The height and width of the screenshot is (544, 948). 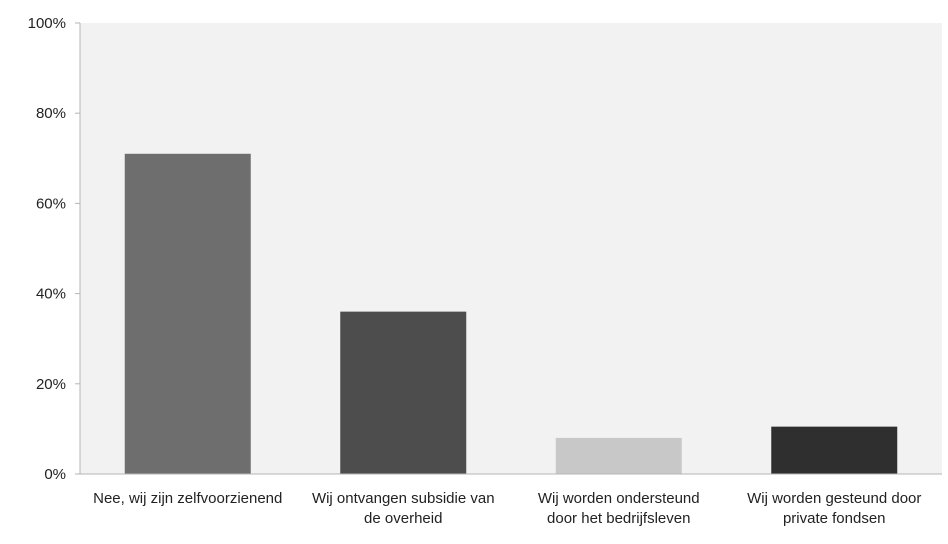 I want to click on x-tick-label-line: door het bedrijfsleven, so click(x=618, y=518).